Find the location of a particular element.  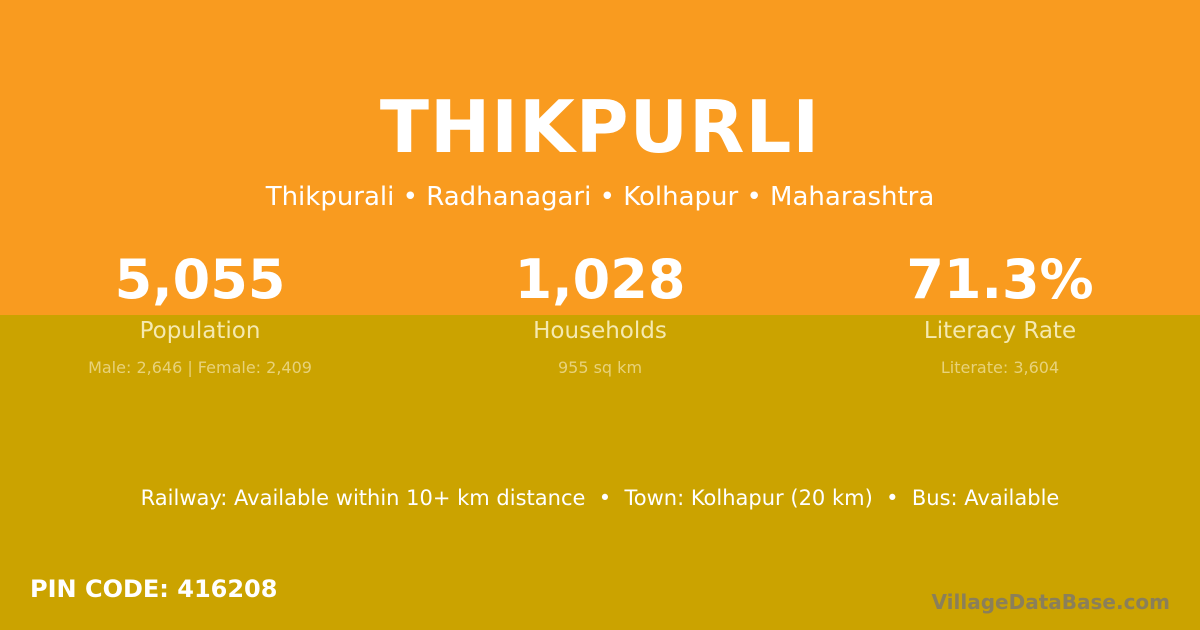

stat-households: 1,028 Households 955 sq km is located at coordinates (600, 313).